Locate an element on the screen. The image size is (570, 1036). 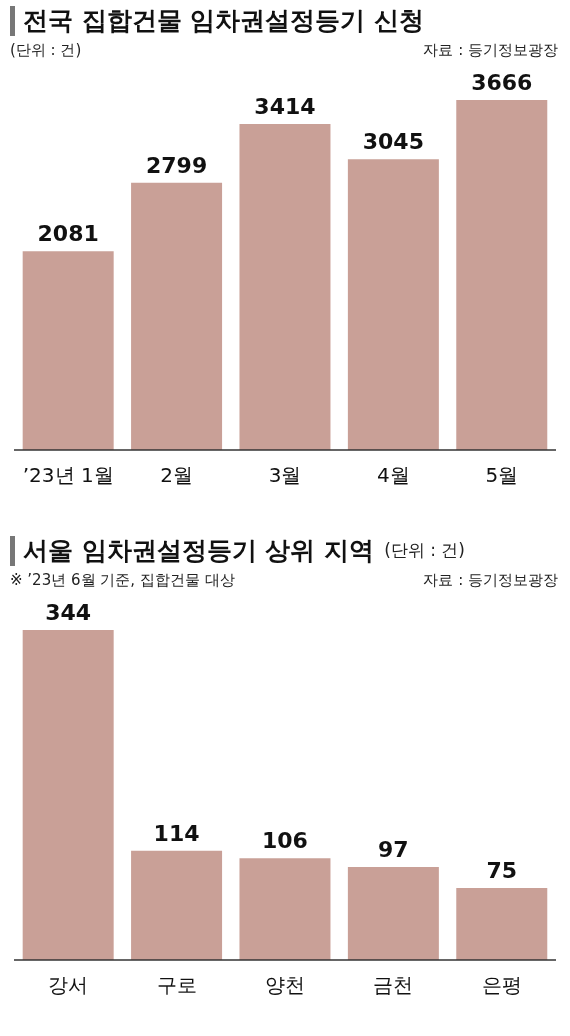
data-label: 344 is located at coordinates (68, 612).